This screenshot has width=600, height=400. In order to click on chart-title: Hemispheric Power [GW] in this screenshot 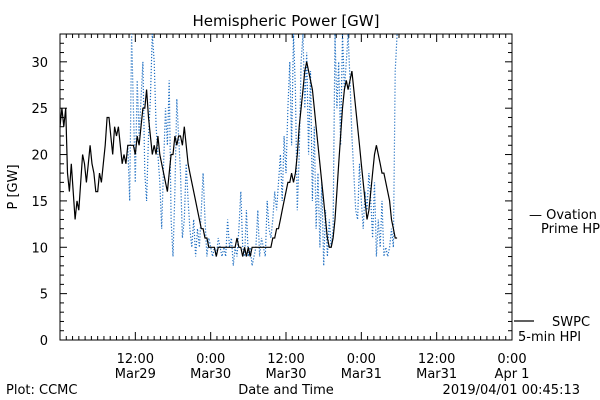, I will do `click(286, 21)`.